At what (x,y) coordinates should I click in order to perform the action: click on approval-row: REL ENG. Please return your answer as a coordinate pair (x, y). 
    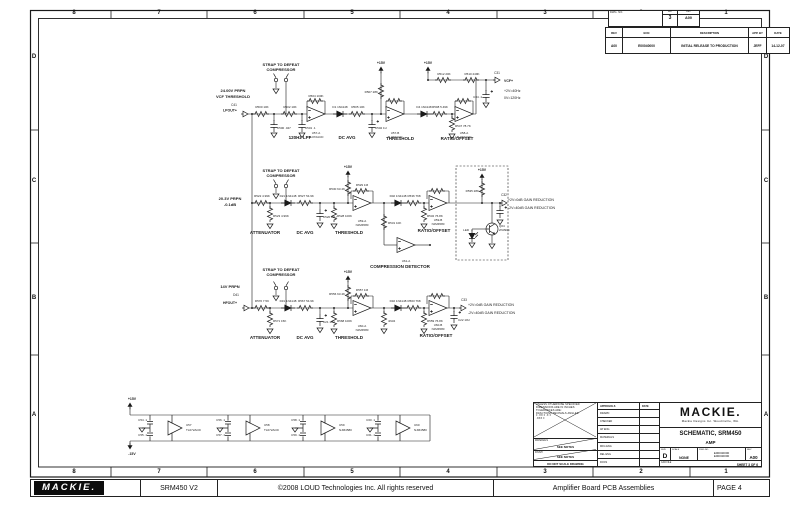
    Looking at the image, I should click on (628, 454).